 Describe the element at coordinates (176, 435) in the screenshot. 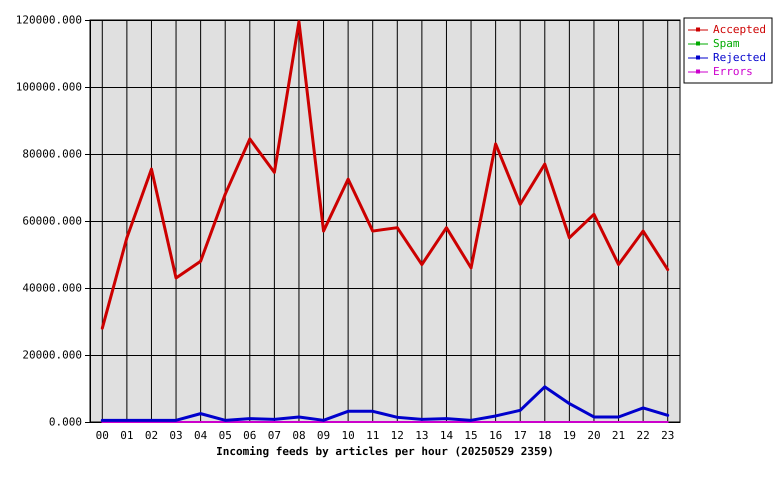

I see `x-tick-label: 03` at that location.